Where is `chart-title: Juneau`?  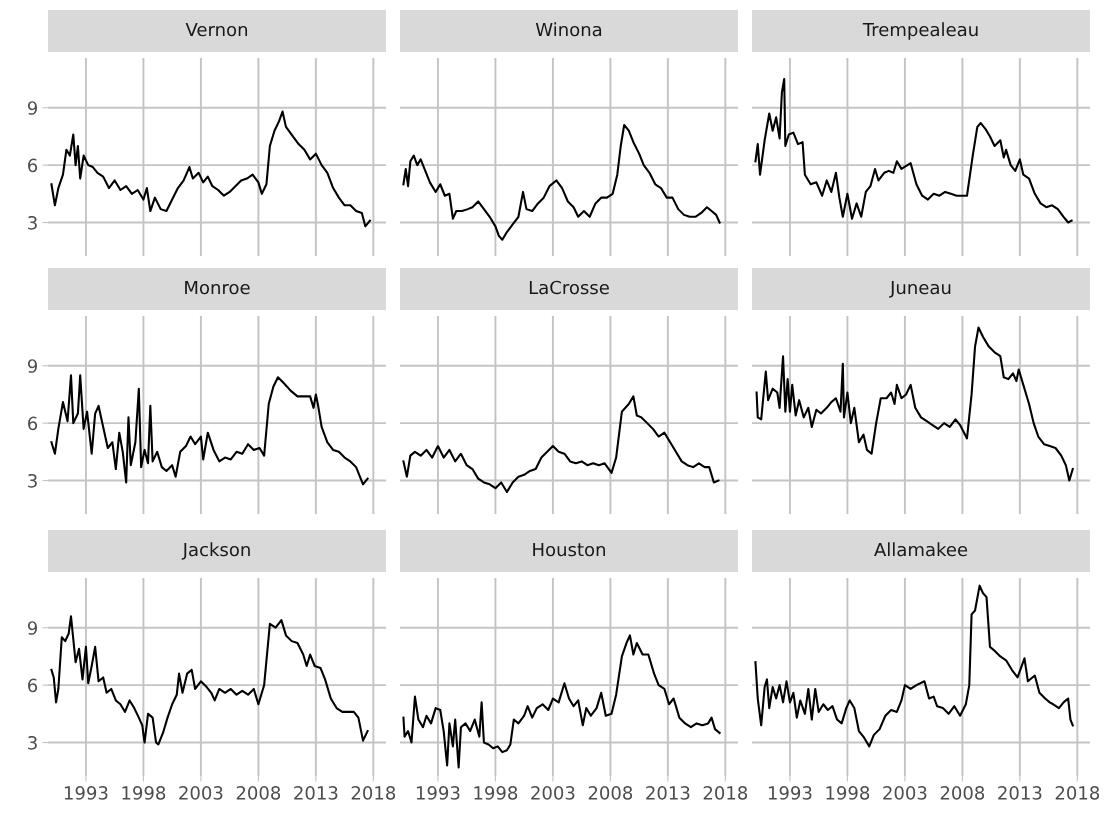 chart-title: Juneau is located at coordinates (920, 289).